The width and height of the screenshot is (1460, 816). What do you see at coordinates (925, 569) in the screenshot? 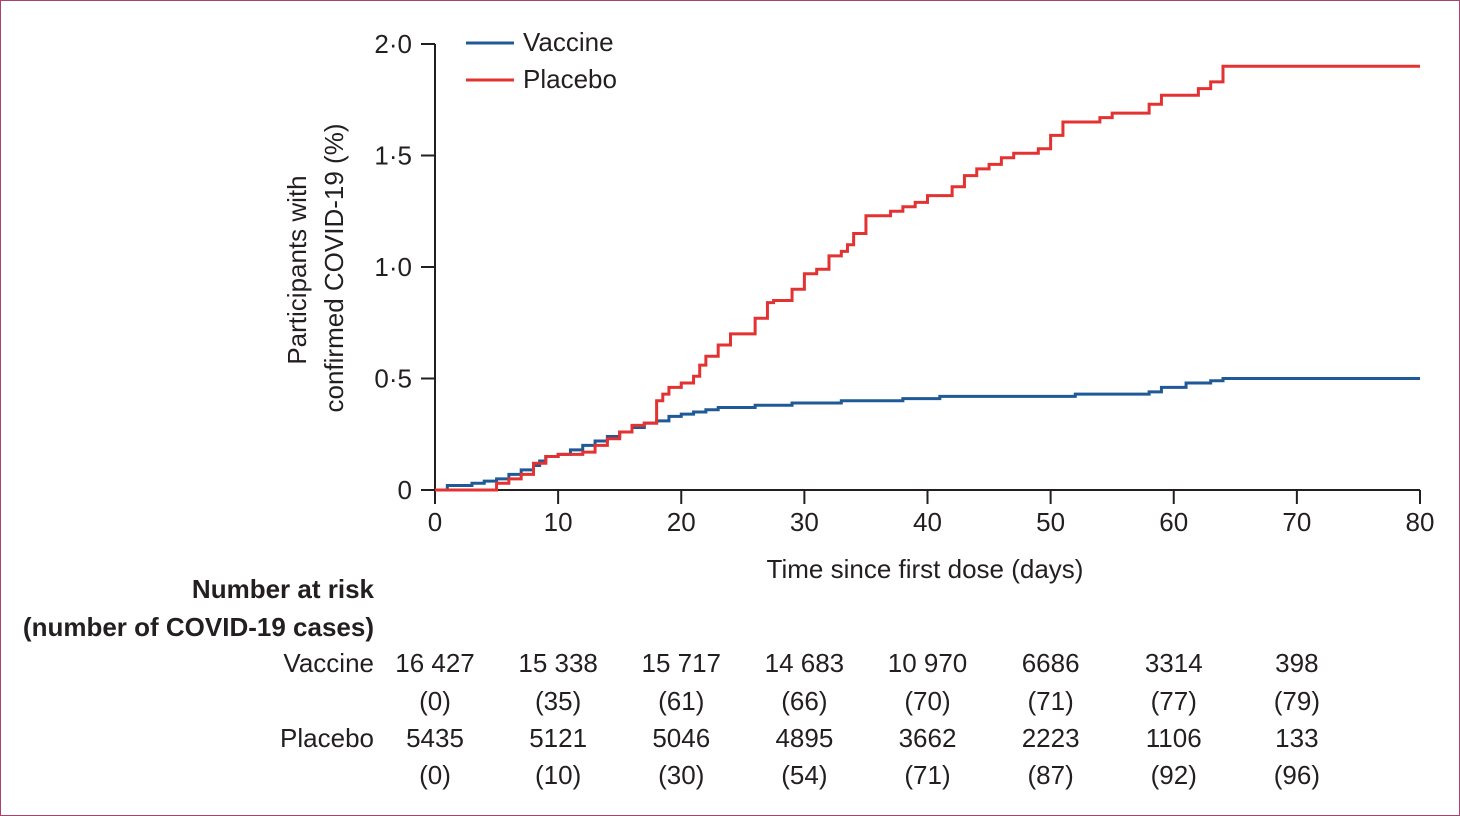
I see `x-axis-label: Time since first dose (days)` at bounding box center [925, 569].